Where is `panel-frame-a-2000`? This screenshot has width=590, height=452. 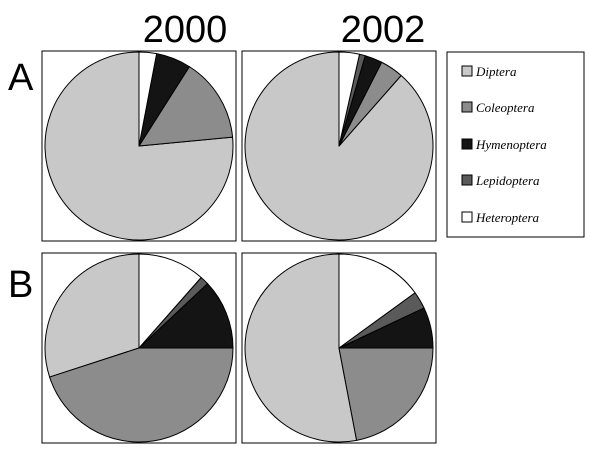 panel-frame-a-2000 is located at coordinates (139, 146).